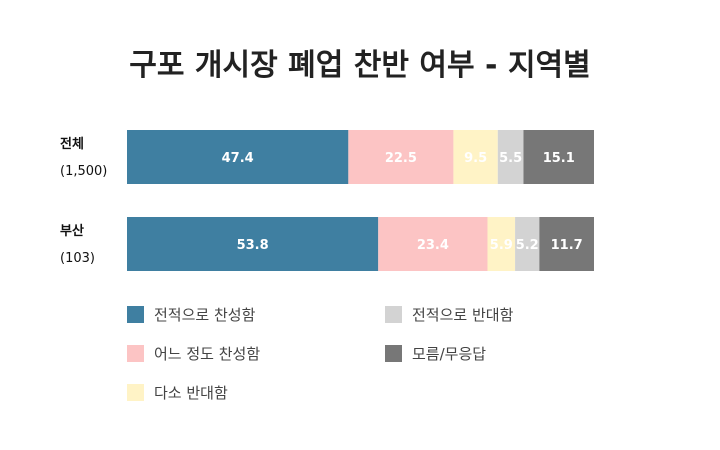 This screenshot has height=450, width=720. I want to click on bar-row: 전체 (1,500) 47.4 22.5 9.5 5.5 15.1, so click(327, 157).